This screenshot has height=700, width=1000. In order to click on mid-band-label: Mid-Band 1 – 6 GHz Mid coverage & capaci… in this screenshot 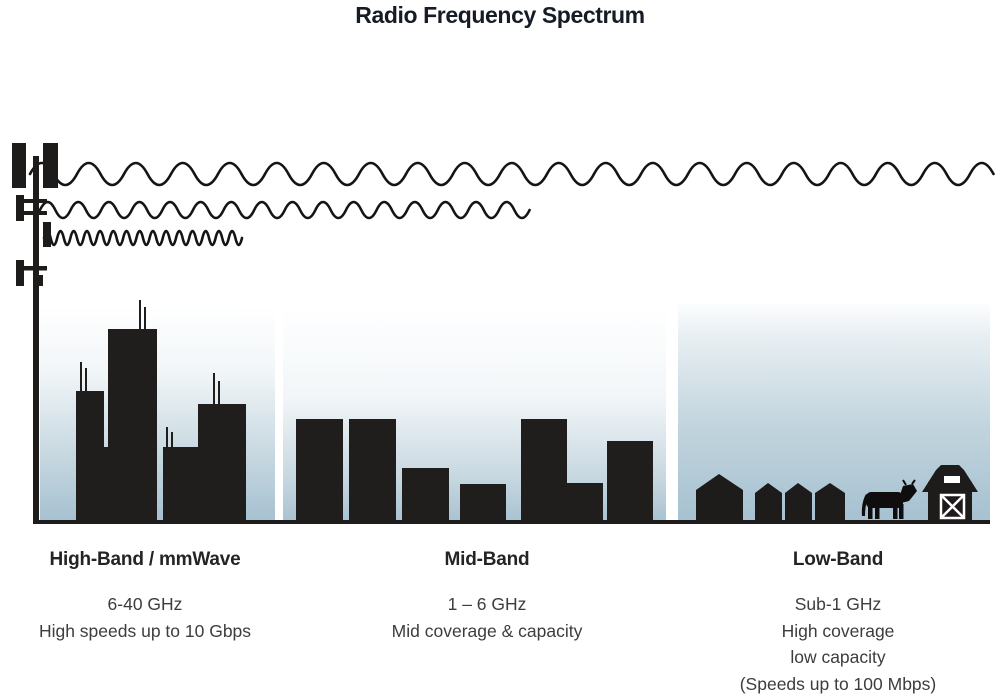, I will do `click(487, 596)`.